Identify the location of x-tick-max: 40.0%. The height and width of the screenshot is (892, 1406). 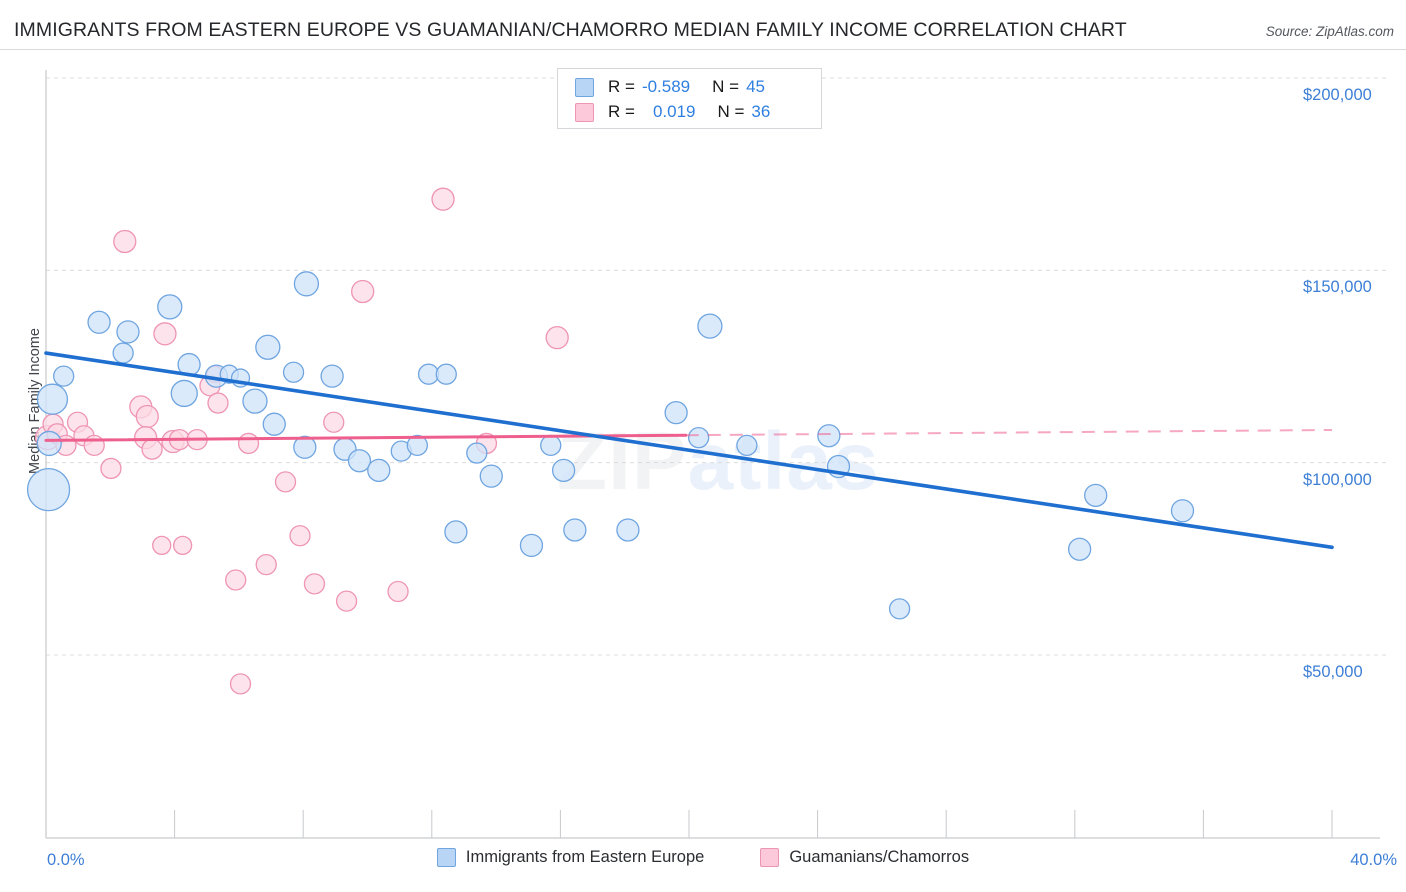
(1373, 860).